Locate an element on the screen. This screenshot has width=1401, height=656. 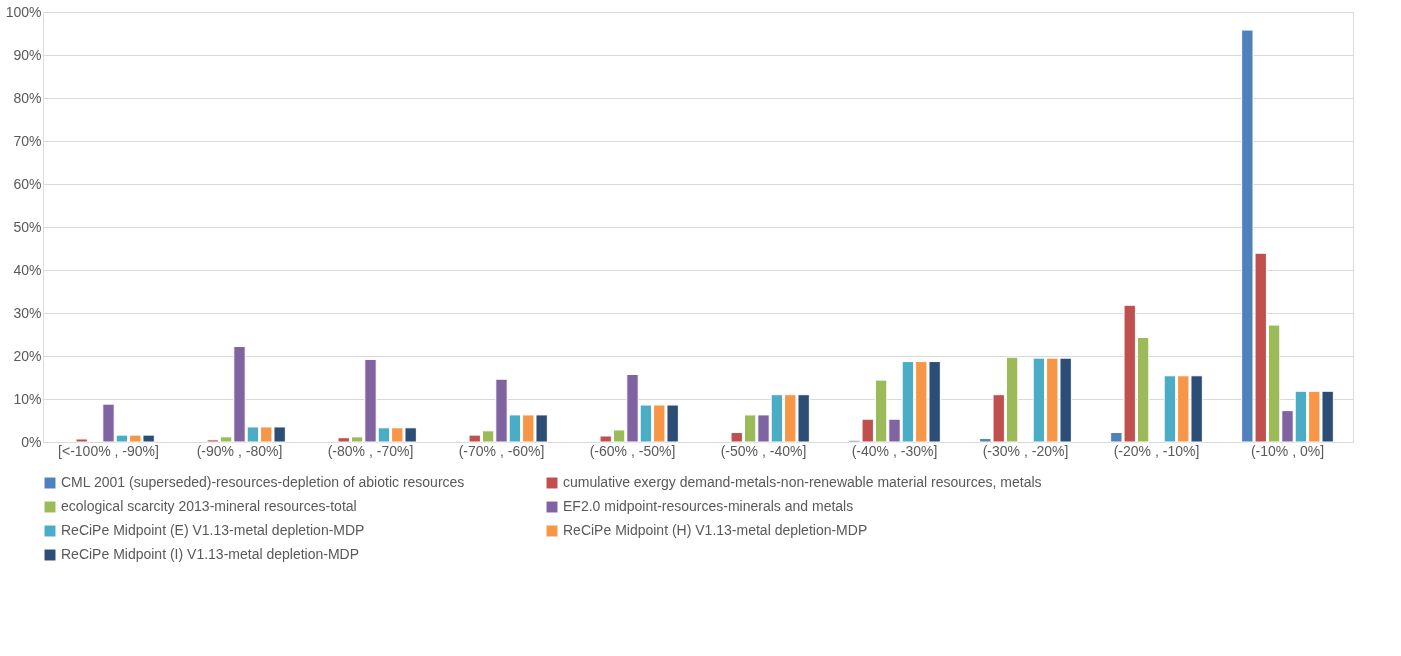
x-tick-label: [<-100% , -90%] is located at coordinates (108, 450).